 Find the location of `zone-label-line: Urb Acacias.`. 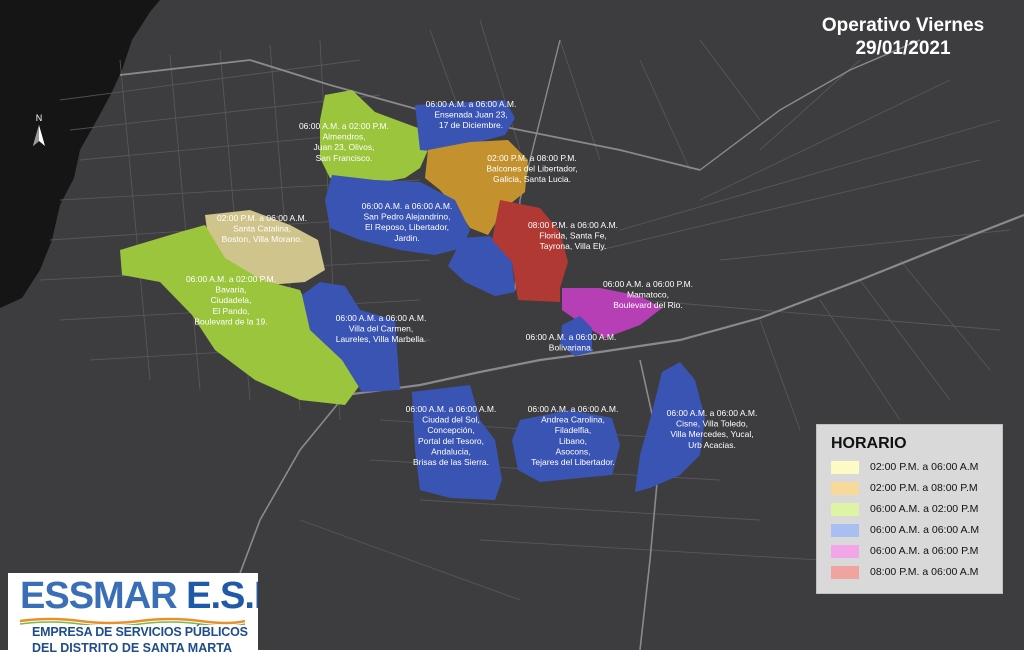

zone-label-line: Urb Acacias. is located at coordinates (712, 445).